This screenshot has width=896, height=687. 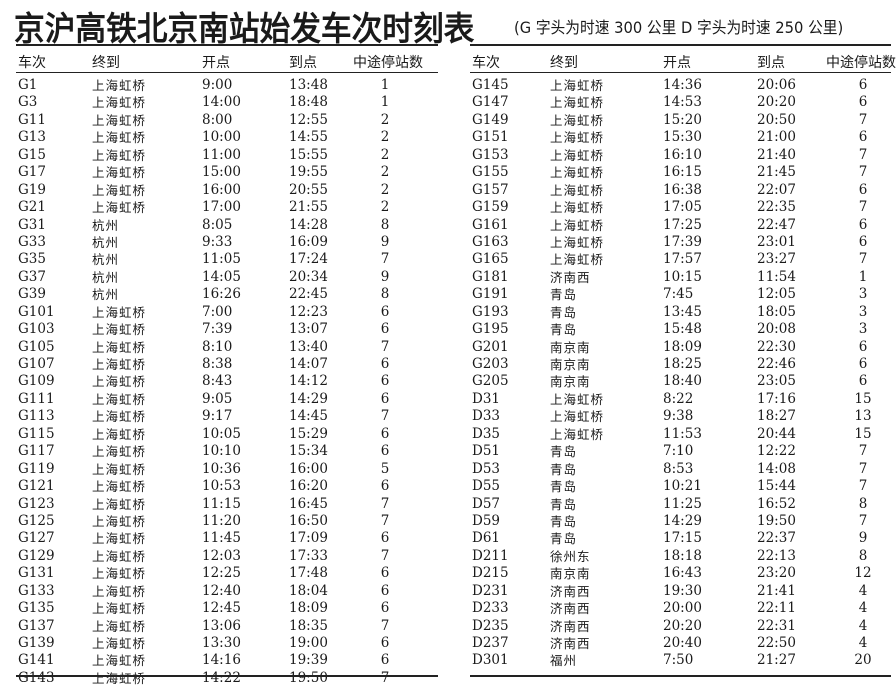 What do you see at coordinates (680, 294) in the screenshot?
I see `table-row: G191 青岛 7:45 12:05 3` at bounding box center [680, 294].